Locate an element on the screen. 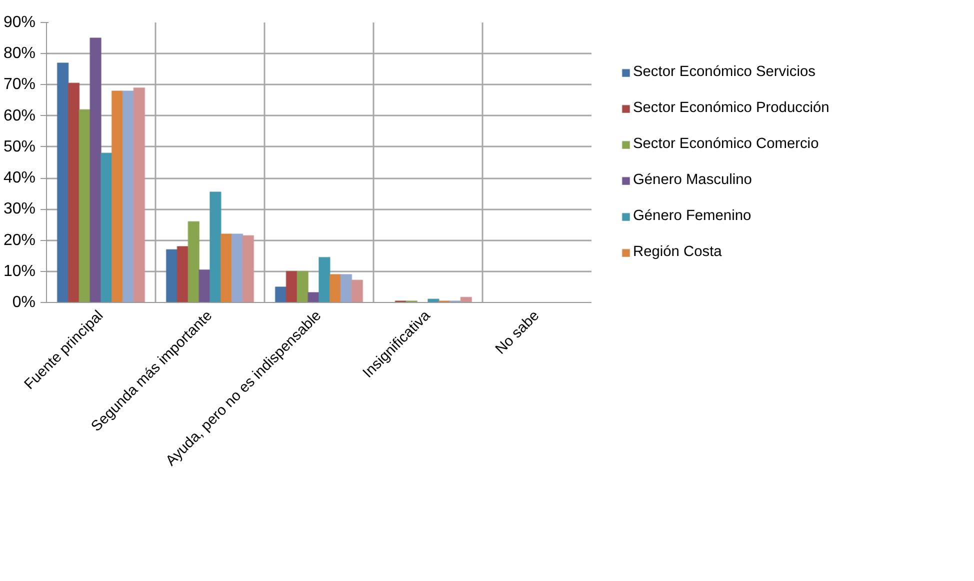 This screenshot has width=974, height=581. legend-label: Sector Económico Comercio is located at coordinates (726, 144).